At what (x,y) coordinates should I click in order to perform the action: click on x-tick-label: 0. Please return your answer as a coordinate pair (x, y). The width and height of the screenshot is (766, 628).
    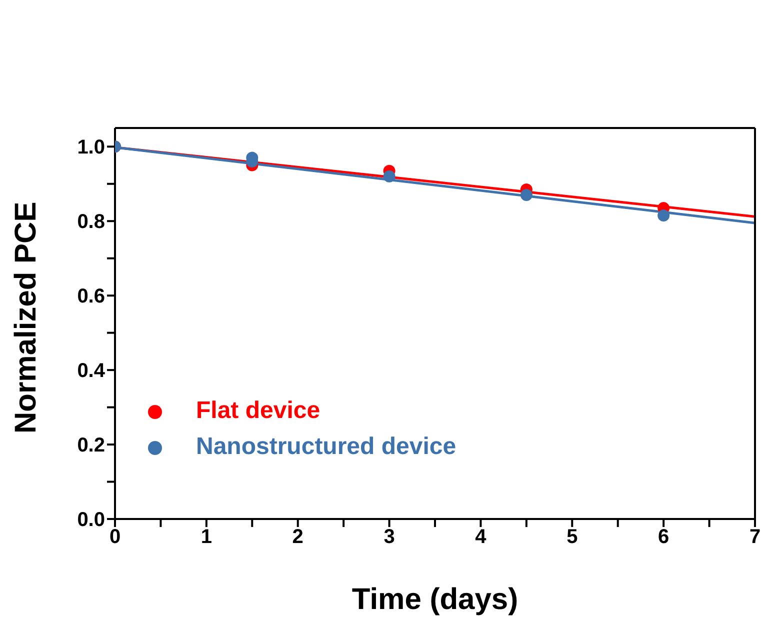
    Looking at the image, I should click on (115, 537).